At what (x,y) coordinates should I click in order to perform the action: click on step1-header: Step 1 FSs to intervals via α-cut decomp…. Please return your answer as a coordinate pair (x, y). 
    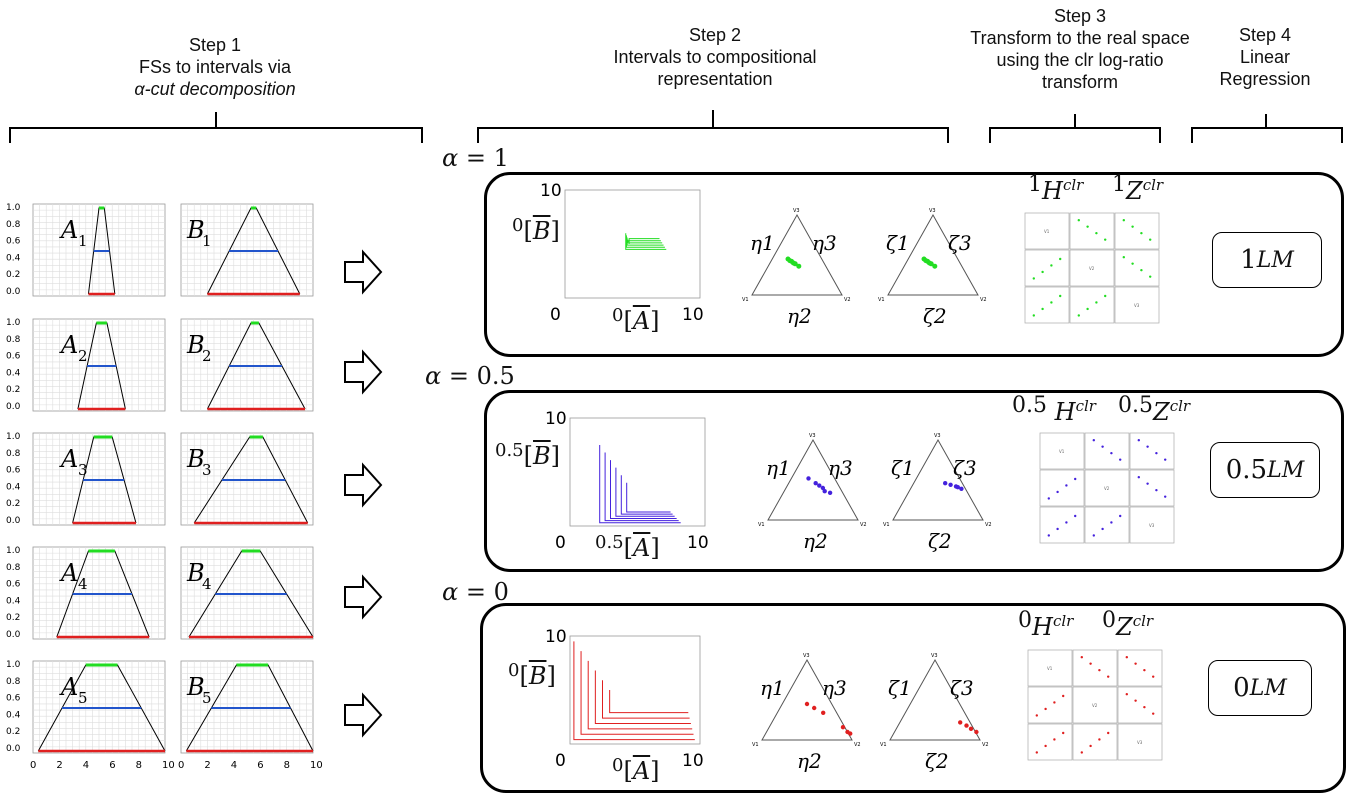
    Looking at the image, I should click on (215, 67).